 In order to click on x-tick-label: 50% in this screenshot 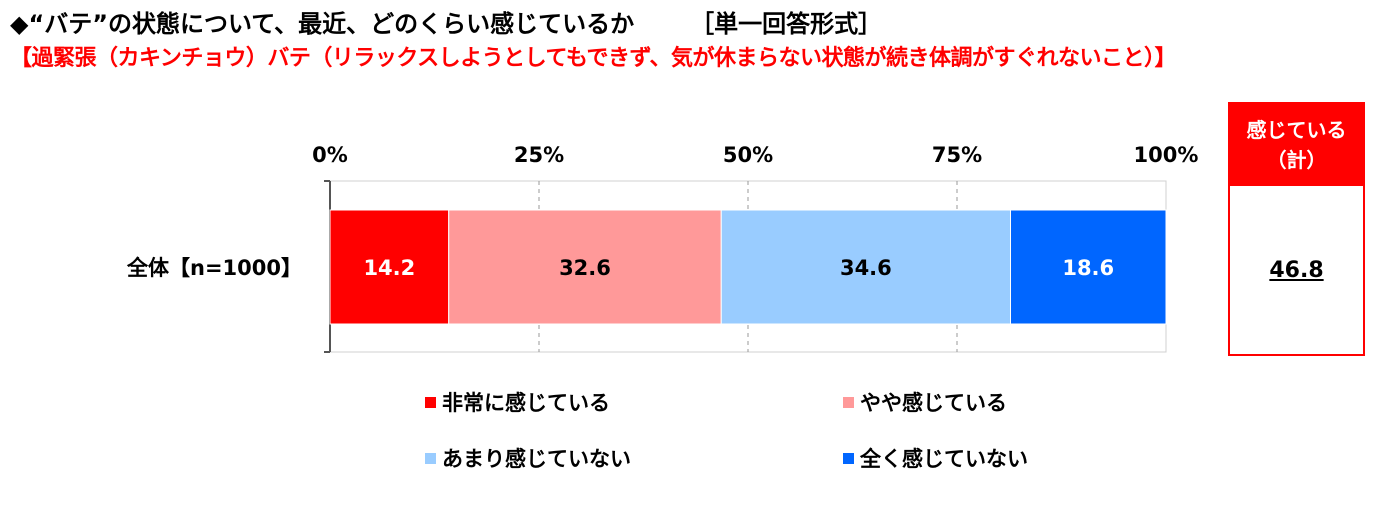, I will do `click(748, 155)`.